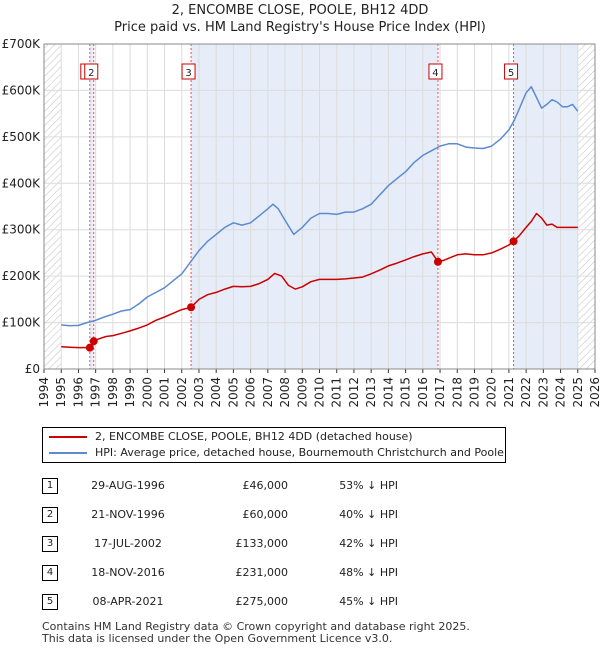  I want to click on row-hpi-diff: 42% ↓ HPI, so click(368, 543).